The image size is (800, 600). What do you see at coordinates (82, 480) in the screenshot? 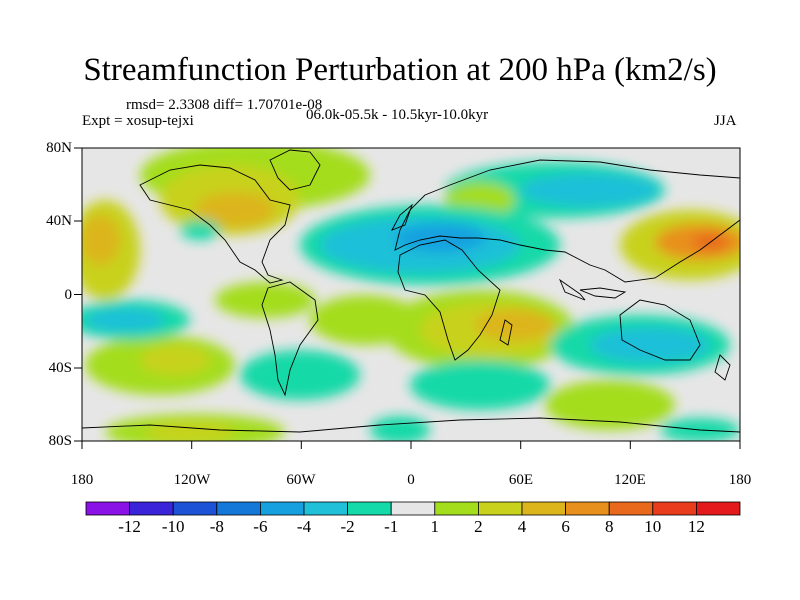
I see `lon-label-180w: 180` at bounding box center [82, 480].